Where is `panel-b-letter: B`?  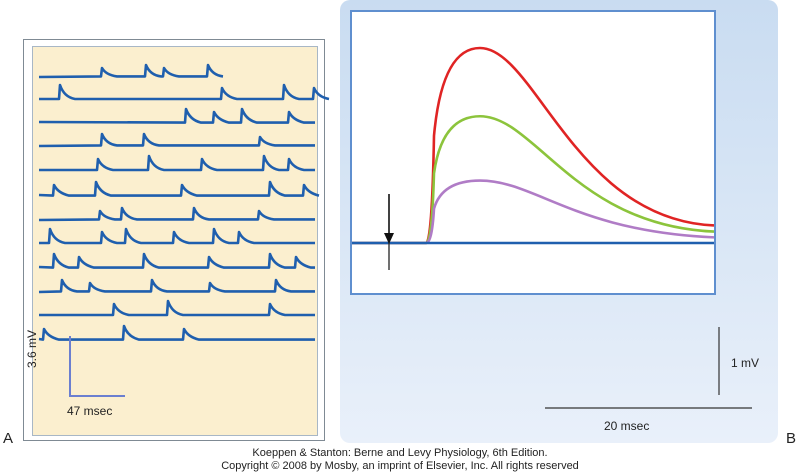 panel-b-letter: B is located at coordinates (791, 438).